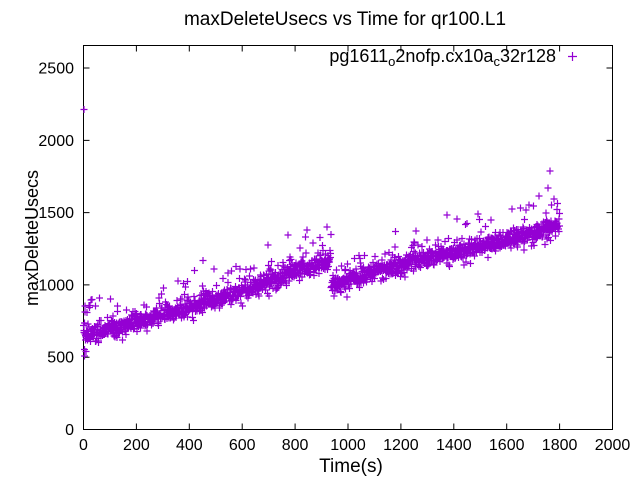 Image resolution: width=640 pixels, height=480 pixels. Describe the element at coordinates (69, 430) in the screenshot. I see `y-tick-label: 0` at that location.